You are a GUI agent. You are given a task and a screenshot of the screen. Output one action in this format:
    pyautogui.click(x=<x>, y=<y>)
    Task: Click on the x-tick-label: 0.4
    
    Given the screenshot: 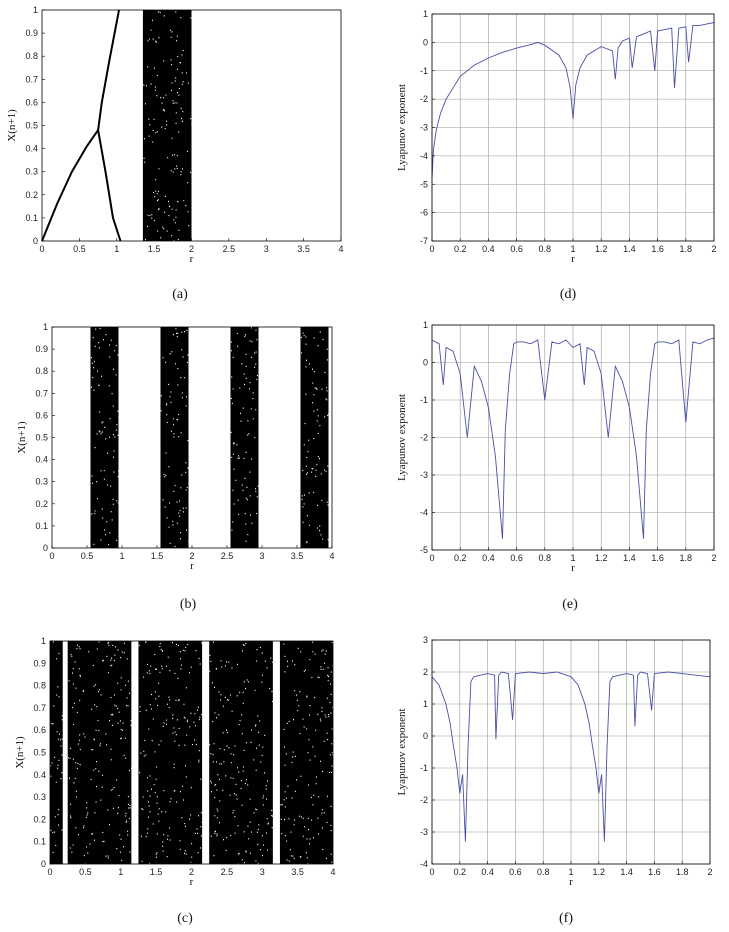 What is the action you would take?
    pyautogui.click(x=487, y=872)
    